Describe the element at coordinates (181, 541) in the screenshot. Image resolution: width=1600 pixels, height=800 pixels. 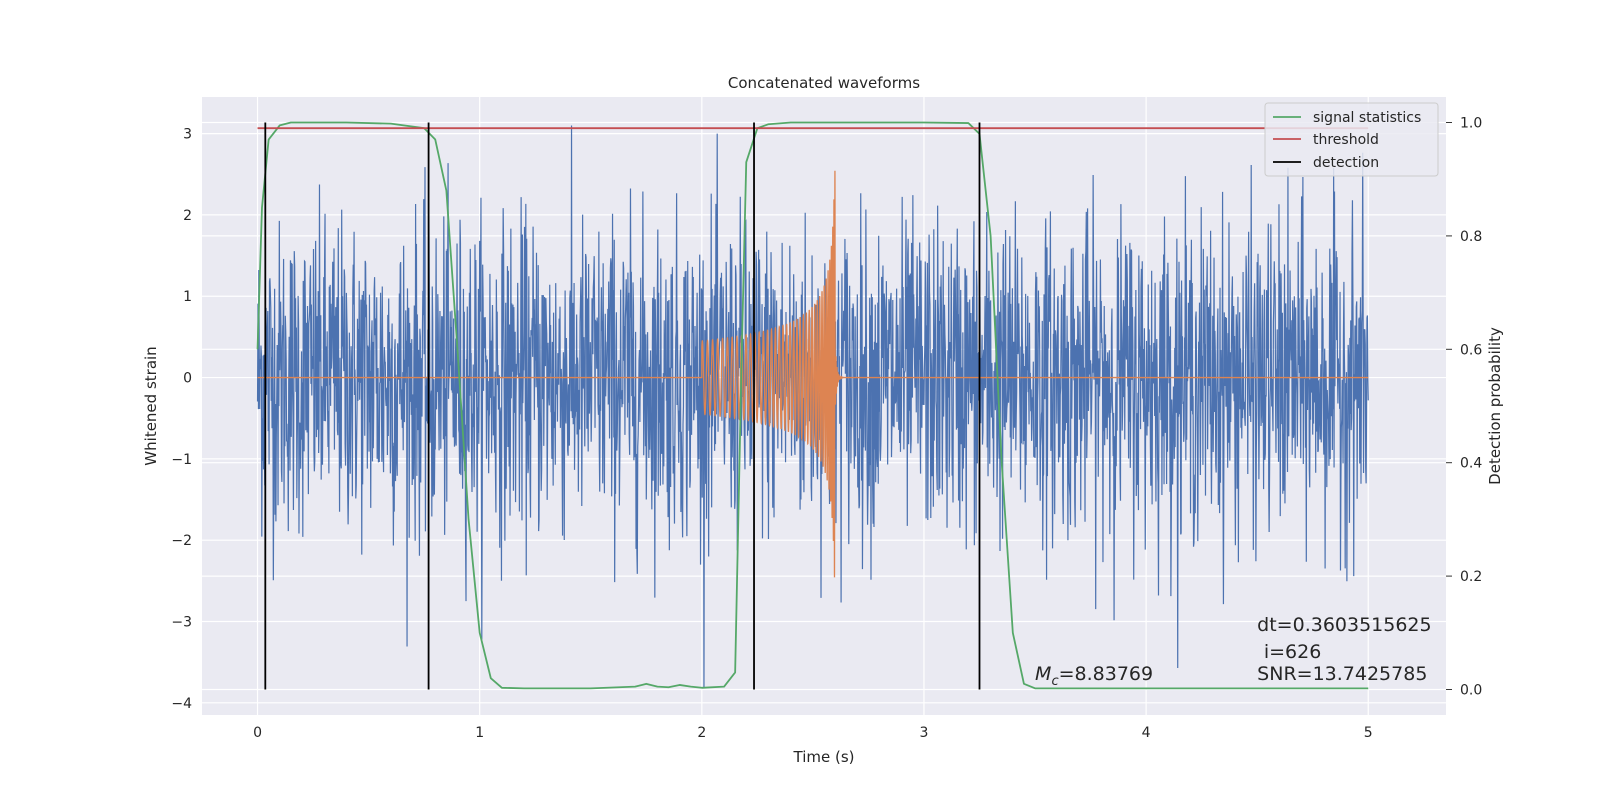
I see `y-tick-label-left: −2` at that location.